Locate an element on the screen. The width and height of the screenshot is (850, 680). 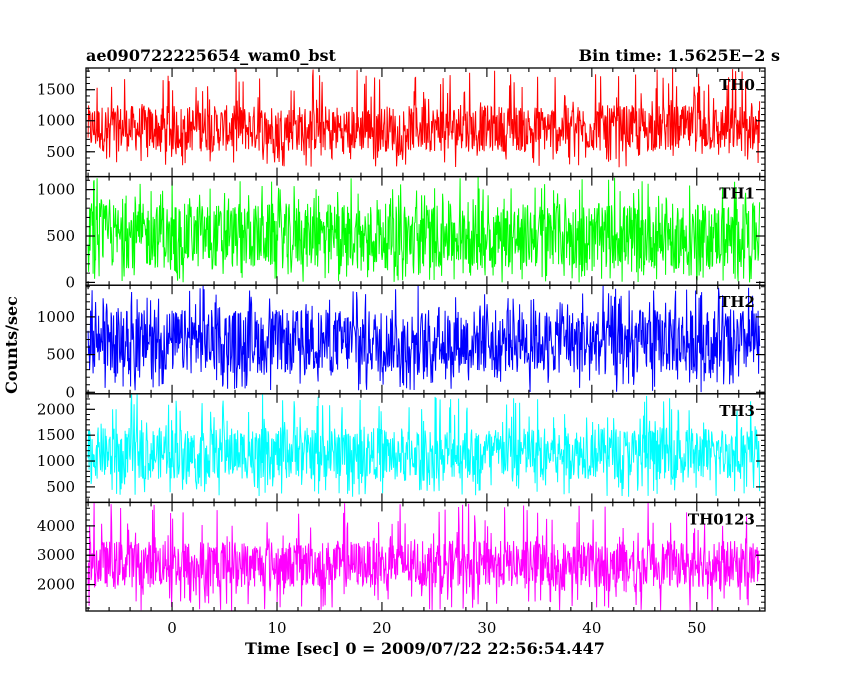
x-tick-label: 50 is located at coordinates (696, 628).